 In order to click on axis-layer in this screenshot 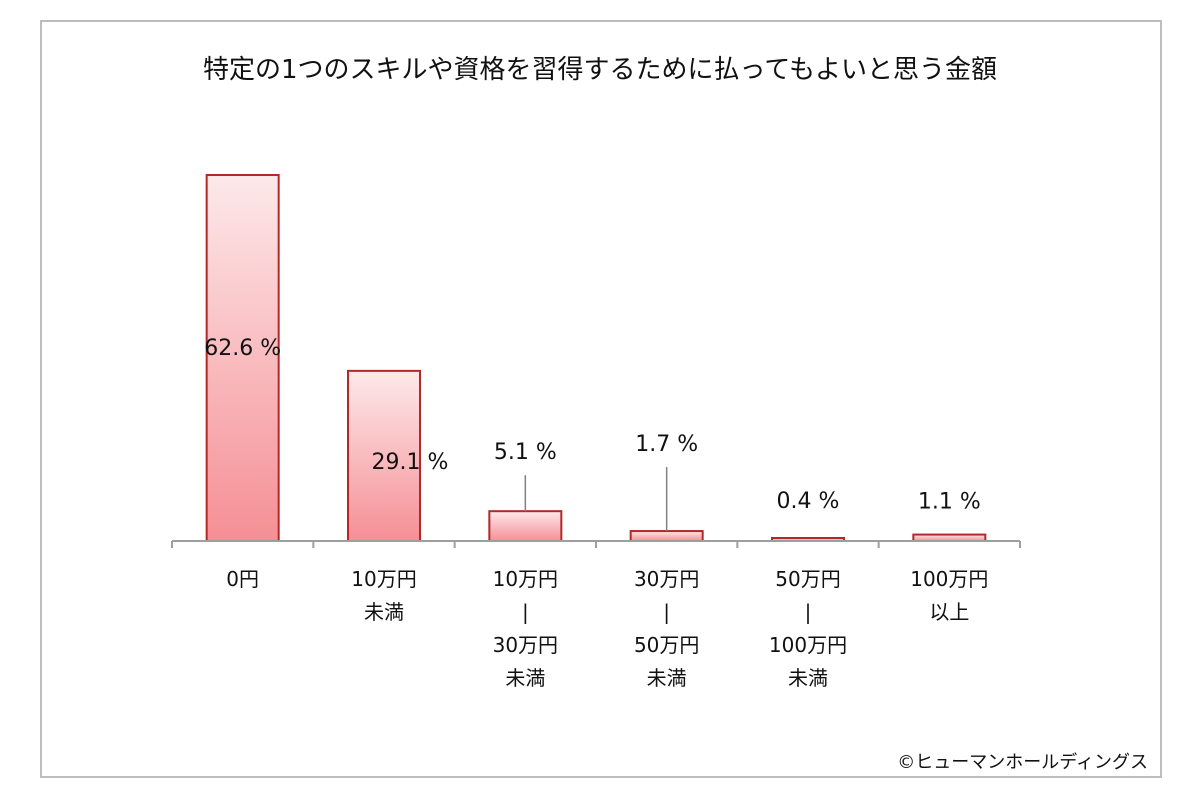, I will do `click(596, 544)`.